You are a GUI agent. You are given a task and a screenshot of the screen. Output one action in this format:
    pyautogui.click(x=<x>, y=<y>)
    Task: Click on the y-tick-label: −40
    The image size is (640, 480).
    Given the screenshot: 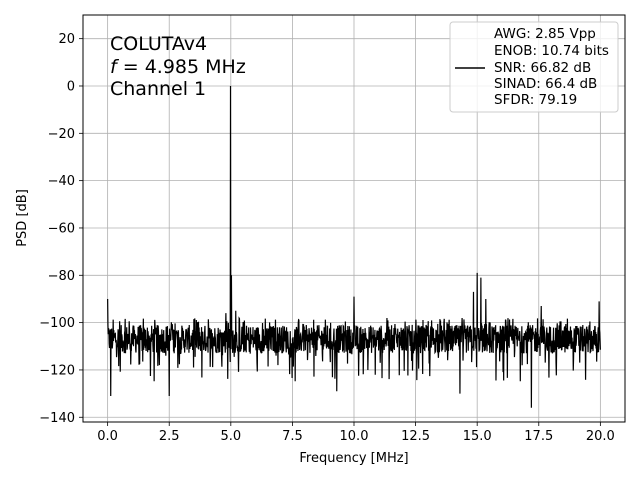 What is the action you would take?
    pyautogui.click(x=61, y=181)
    